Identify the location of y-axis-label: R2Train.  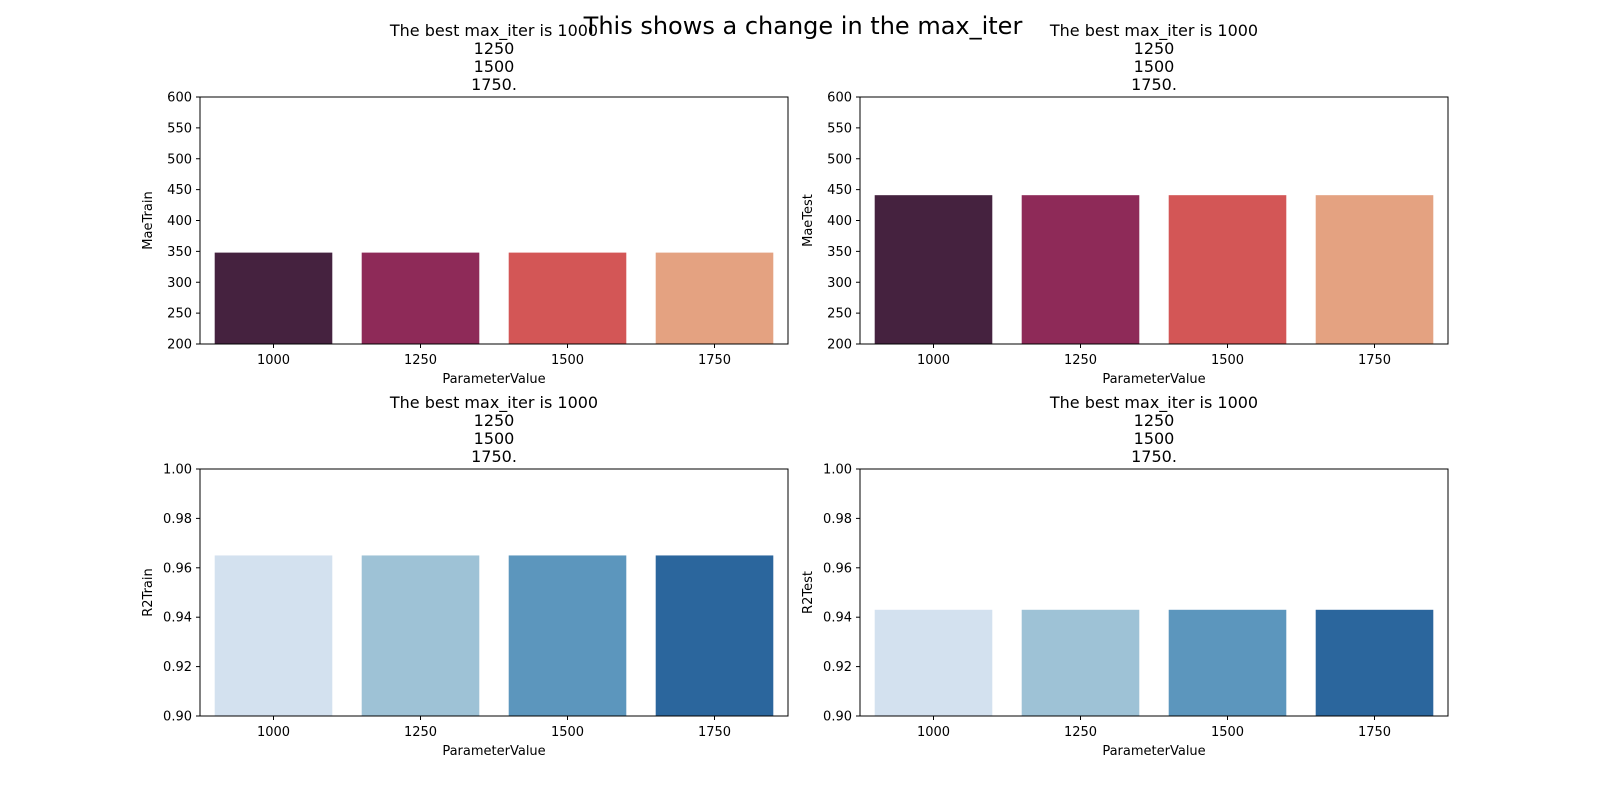
(148, 592).